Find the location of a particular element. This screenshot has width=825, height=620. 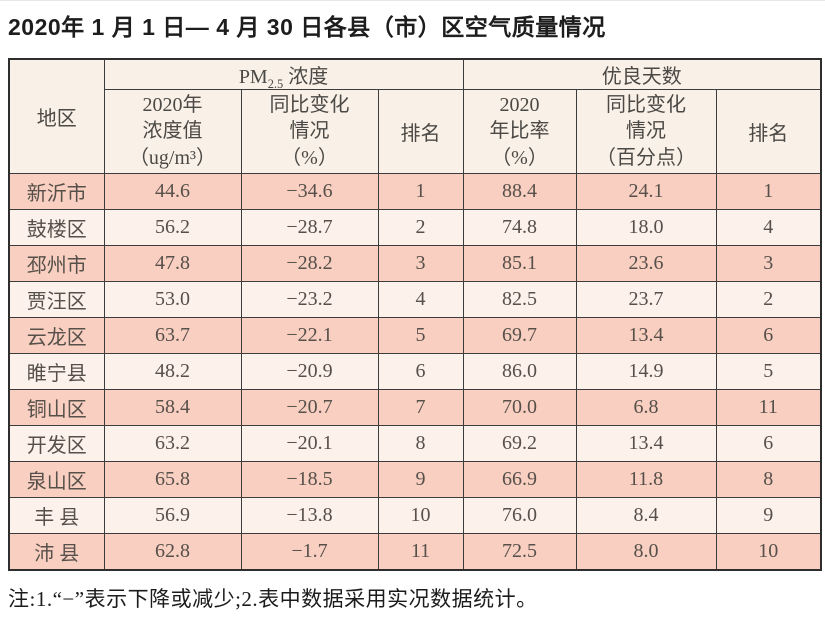

cell-pm-rank: 3 is located at coordinates (420, 263).